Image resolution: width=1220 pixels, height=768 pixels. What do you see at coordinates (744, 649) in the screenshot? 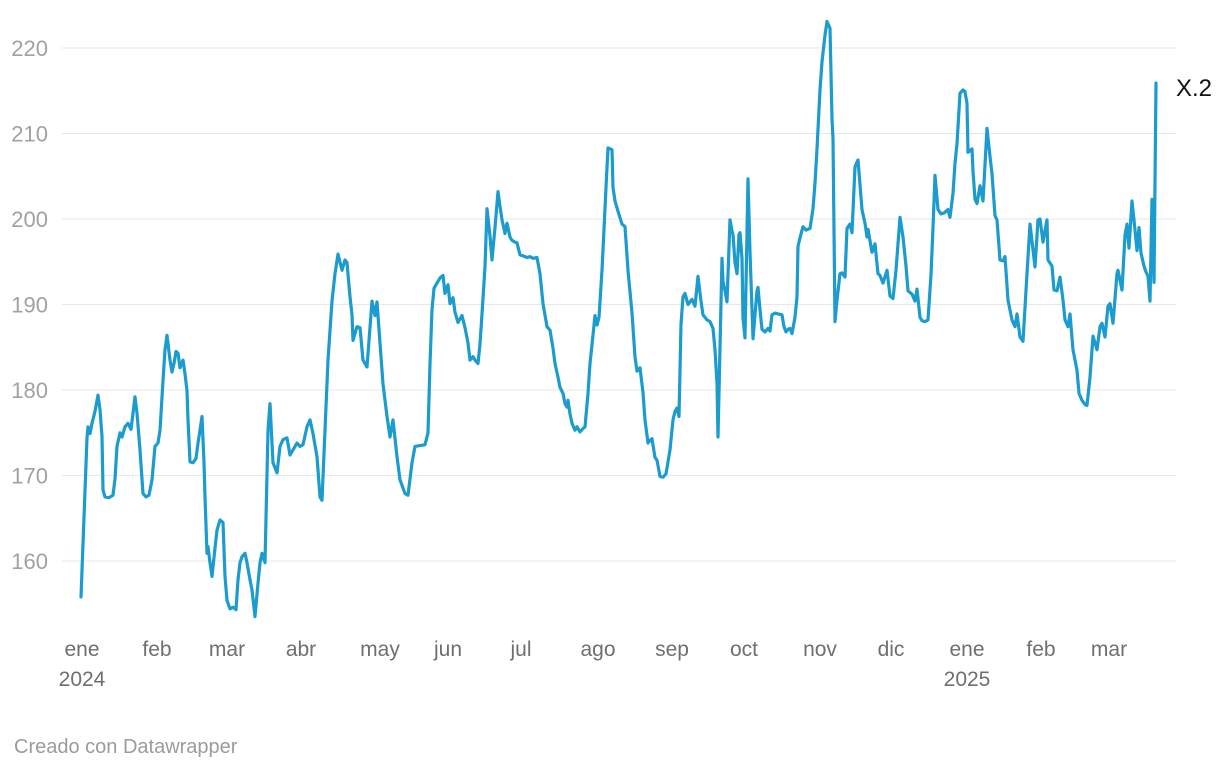
I see `x-axis-month-label: oct` at bounding box center [744, 649].